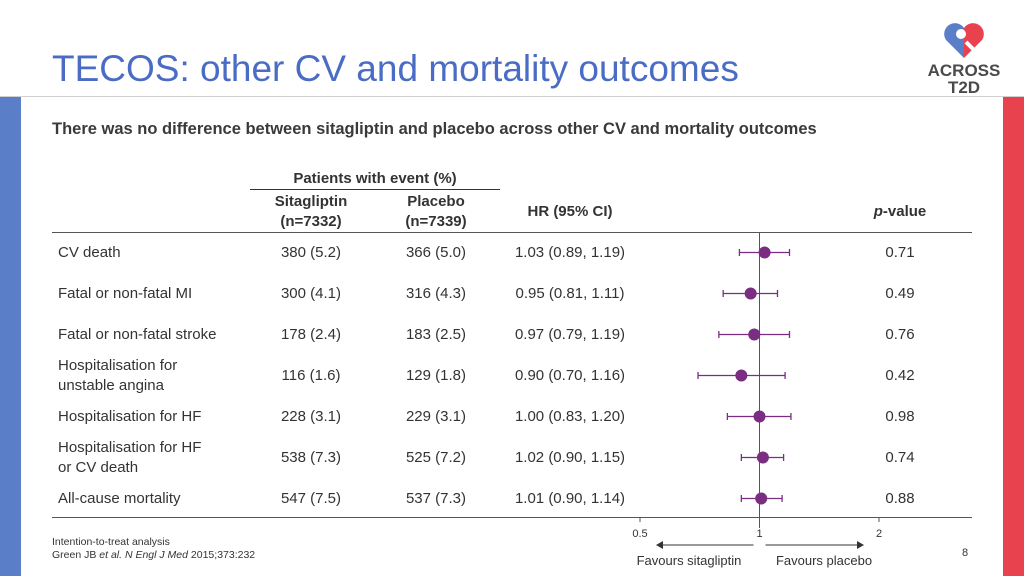 Image resolution: width=1024 pixels, height=576 pixels. Describe the element at coordinates (512, 232) in the screenshot. I see `header-bottom-rule` at that location.